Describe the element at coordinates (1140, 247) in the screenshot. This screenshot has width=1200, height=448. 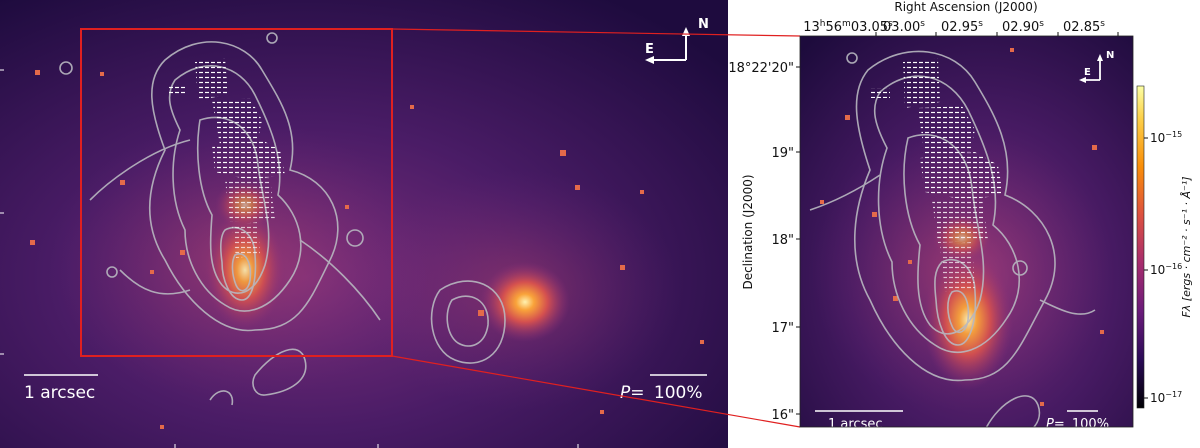
I see `colorbar` at that location.